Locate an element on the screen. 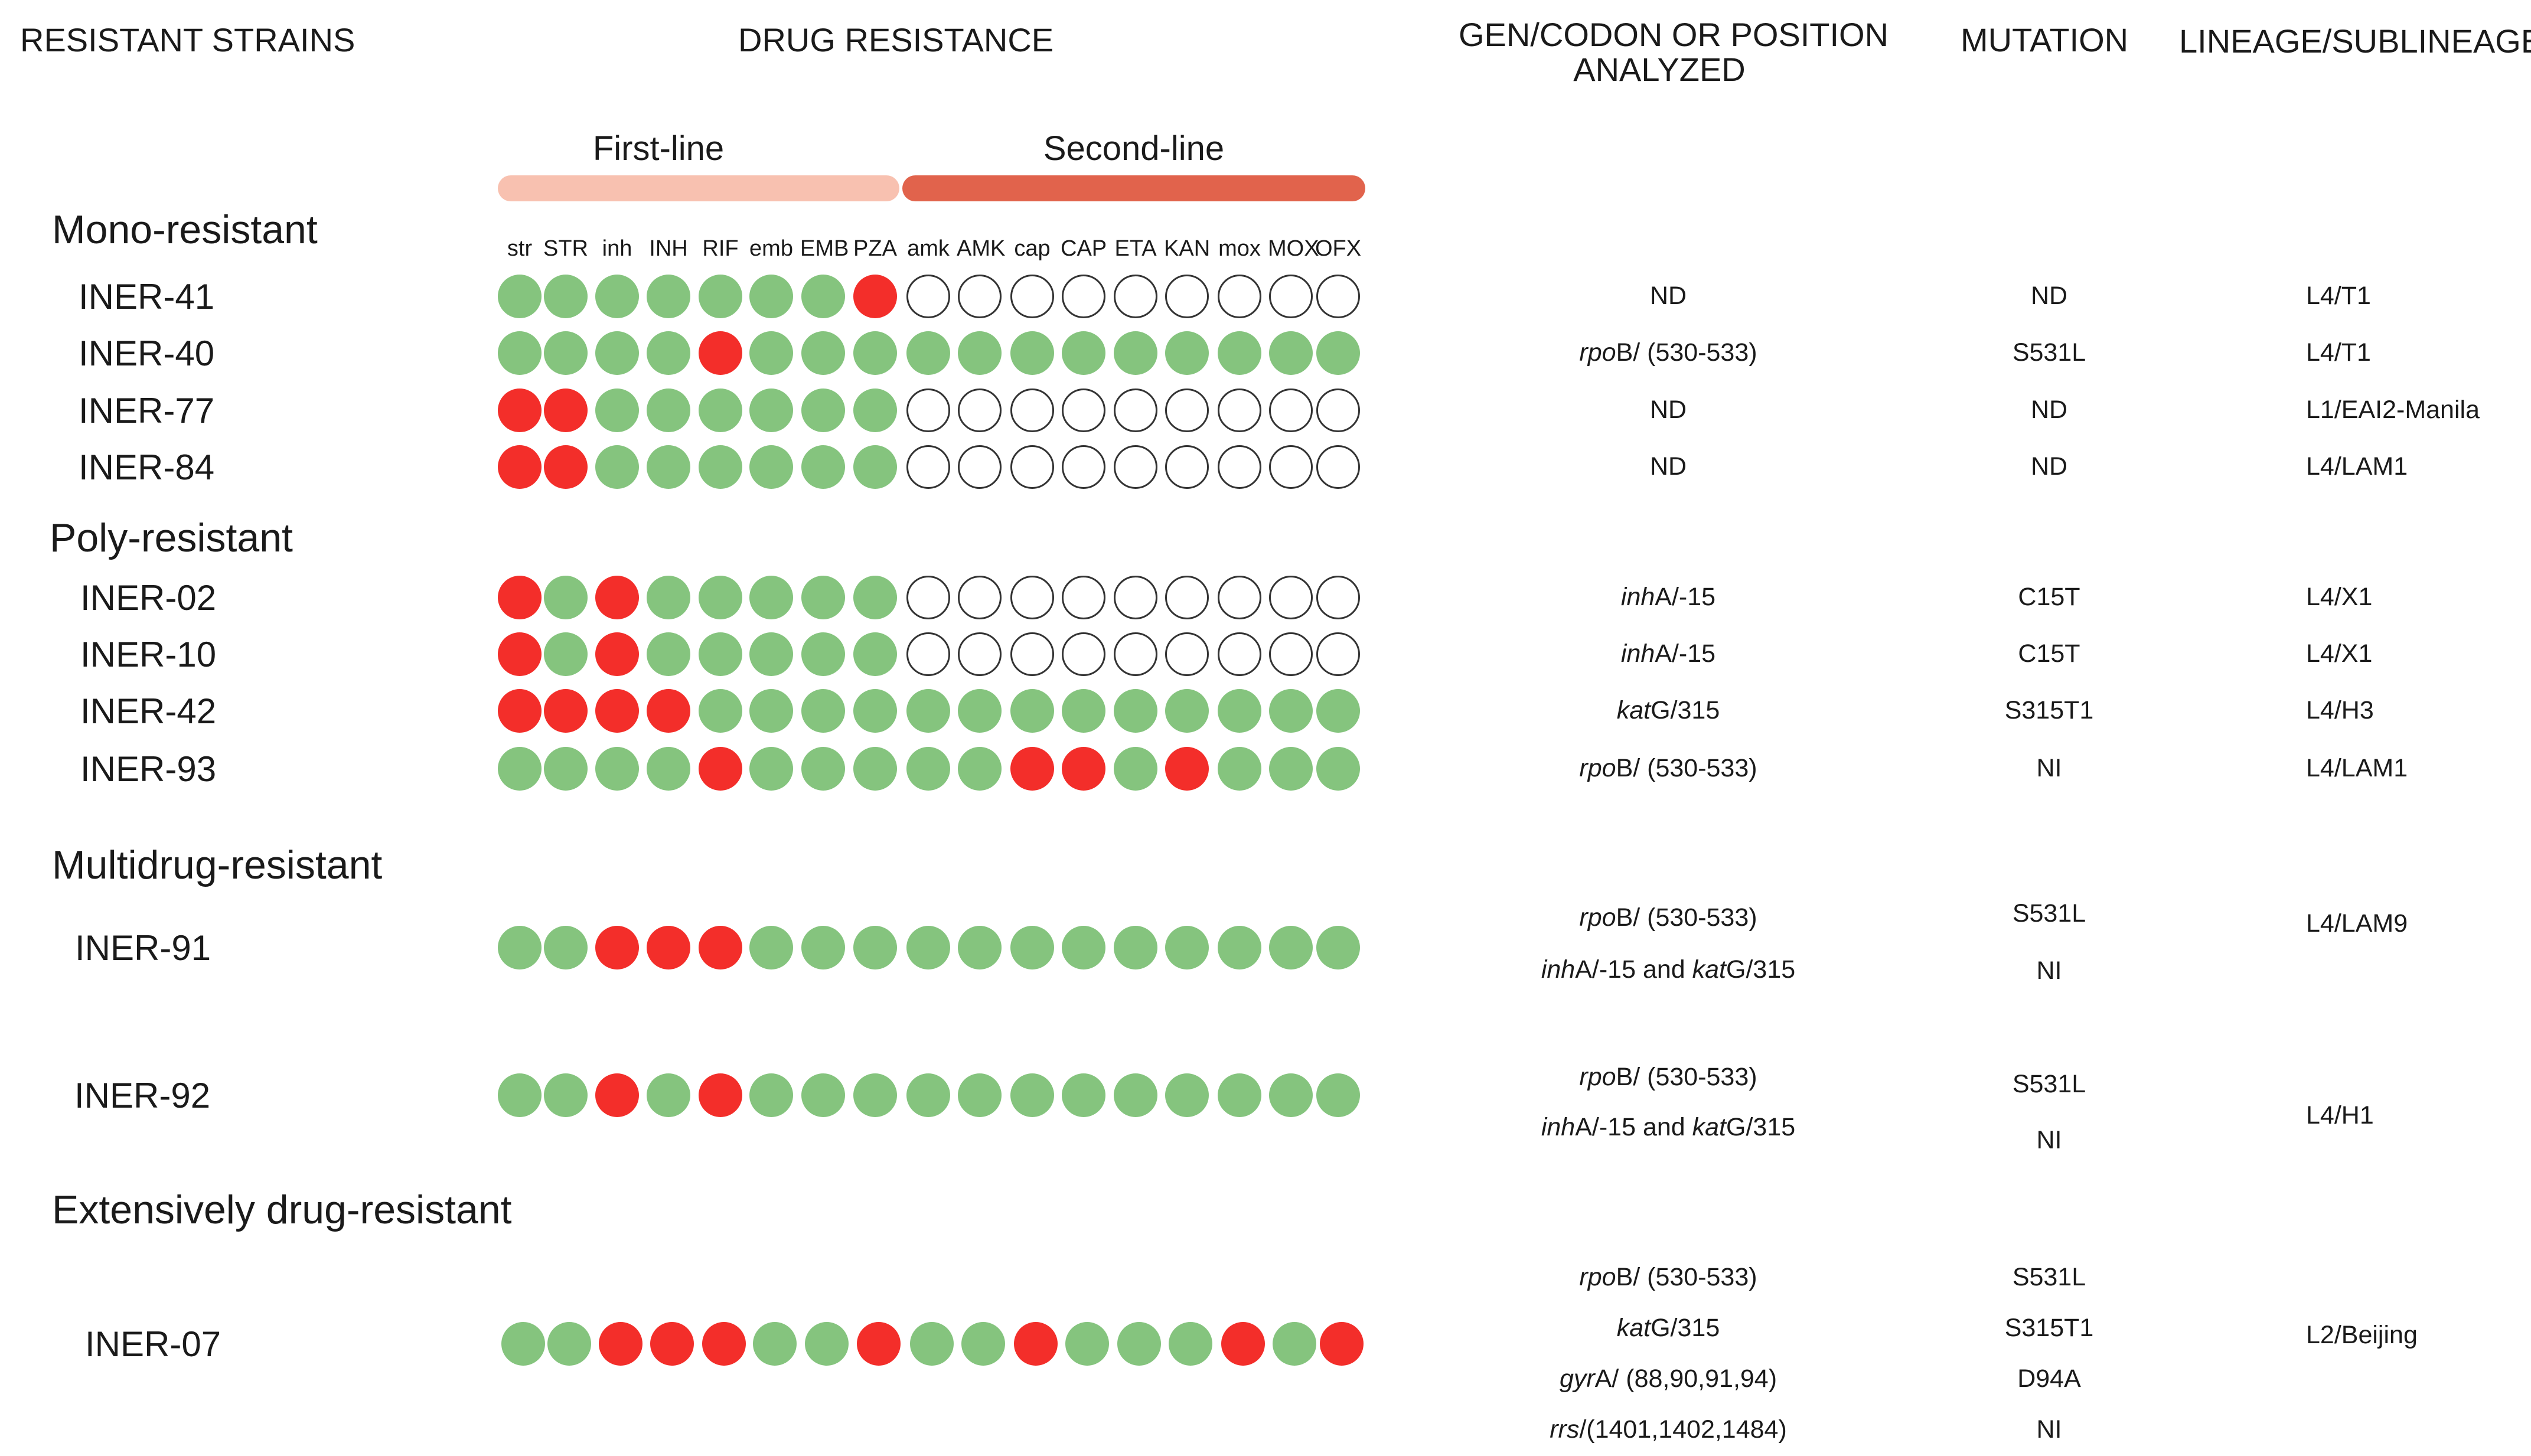 The height and width of the screenshot is (1456, 2531). lineage-text: L1/EAI2-Manila is located at coordinates (2393, 410).